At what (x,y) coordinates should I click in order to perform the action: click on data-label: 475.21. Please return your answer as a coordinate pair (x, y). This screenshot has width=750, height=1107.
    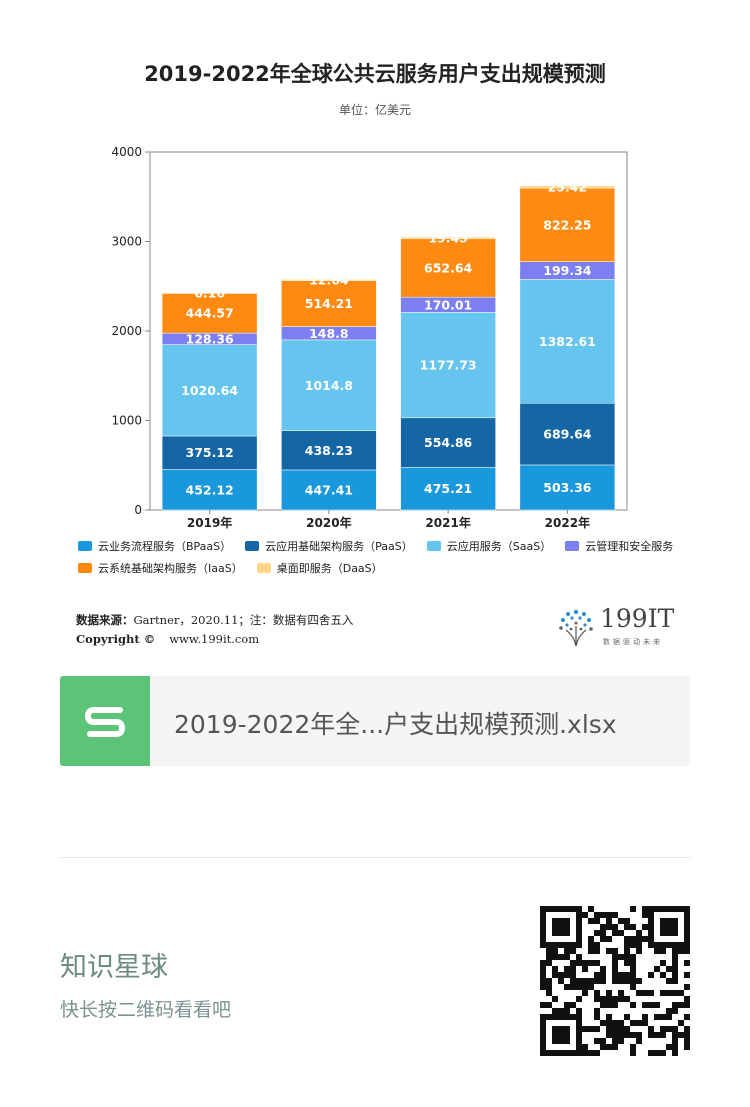
    Looking at the image, I should click on (448, 488).